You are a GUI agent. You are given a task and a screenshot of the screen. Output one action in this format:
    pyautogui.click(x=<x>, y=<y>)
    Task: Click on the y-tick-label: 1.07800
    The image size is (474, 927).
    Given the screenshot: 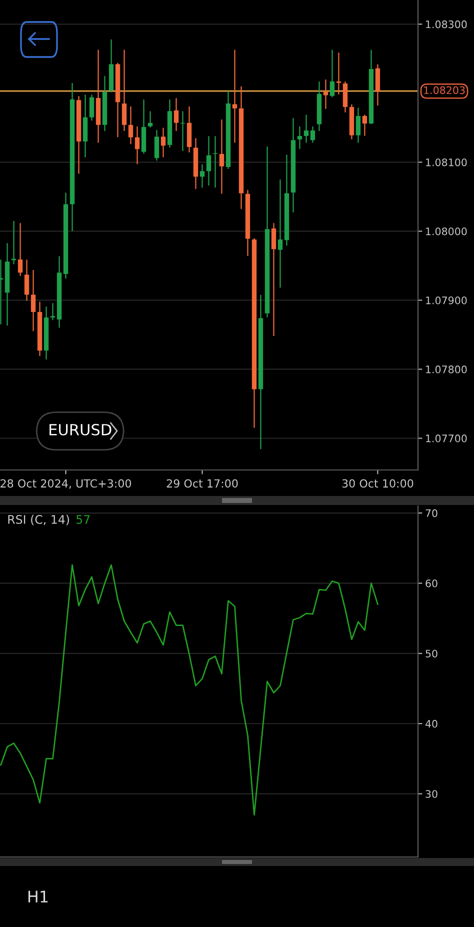 What is the action you would take?
    pyautogui.click(x=446, y=370)
    